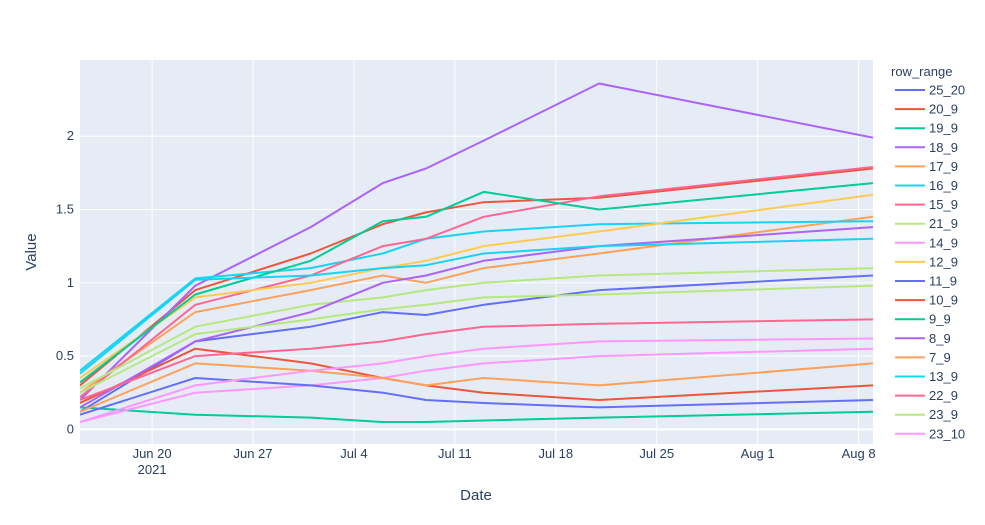  I want to click on legend-item-label: 20_9, so click(943, 109).